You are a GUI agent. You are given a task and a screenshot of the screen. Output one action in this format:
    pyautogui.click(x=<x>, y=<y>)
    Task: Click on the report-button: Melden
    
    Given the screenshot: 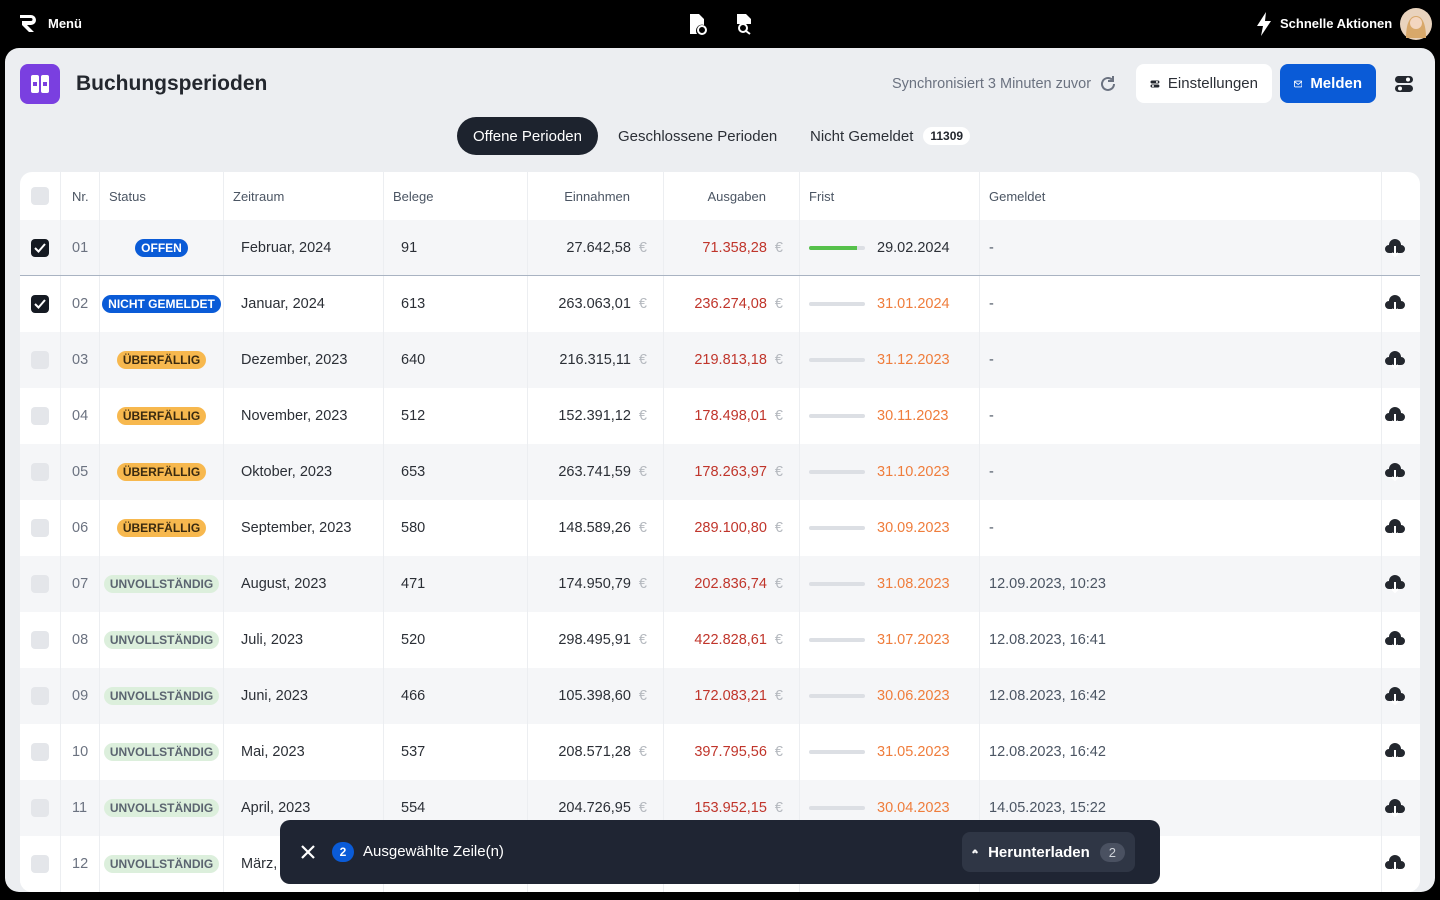 What is the action you would take?
    pyautogui.click(x=1328, y=83)
    